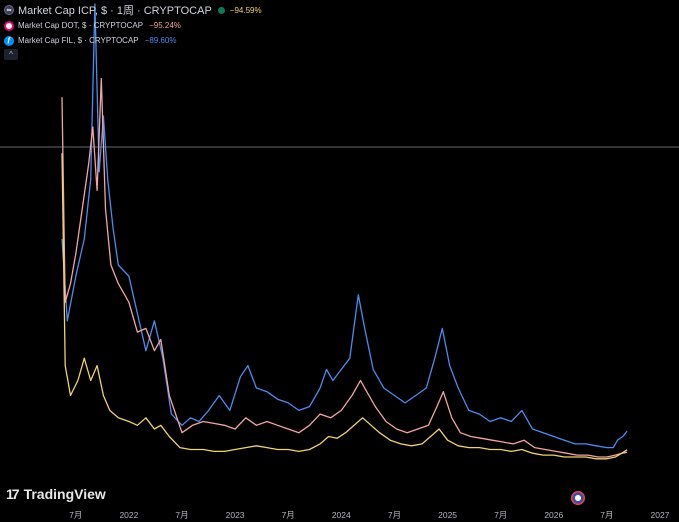 The image size is (679, 522). Describe the element at coordinates (245, 10) in the screenshot. I see `legend-change-icp: −94.59%` at that location.